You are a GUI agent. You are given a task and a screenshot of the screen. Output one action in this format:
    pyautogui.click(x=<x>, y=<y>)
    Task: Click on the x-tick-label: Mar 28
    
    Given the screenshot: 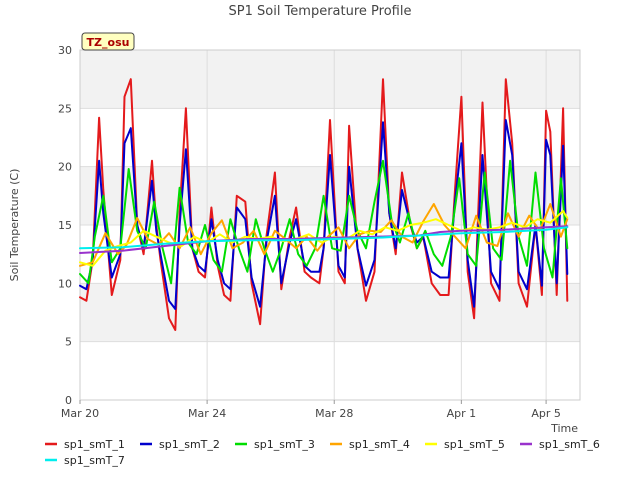 What is the action you would take?
    pyautogui.click(x=334, y=413)
    